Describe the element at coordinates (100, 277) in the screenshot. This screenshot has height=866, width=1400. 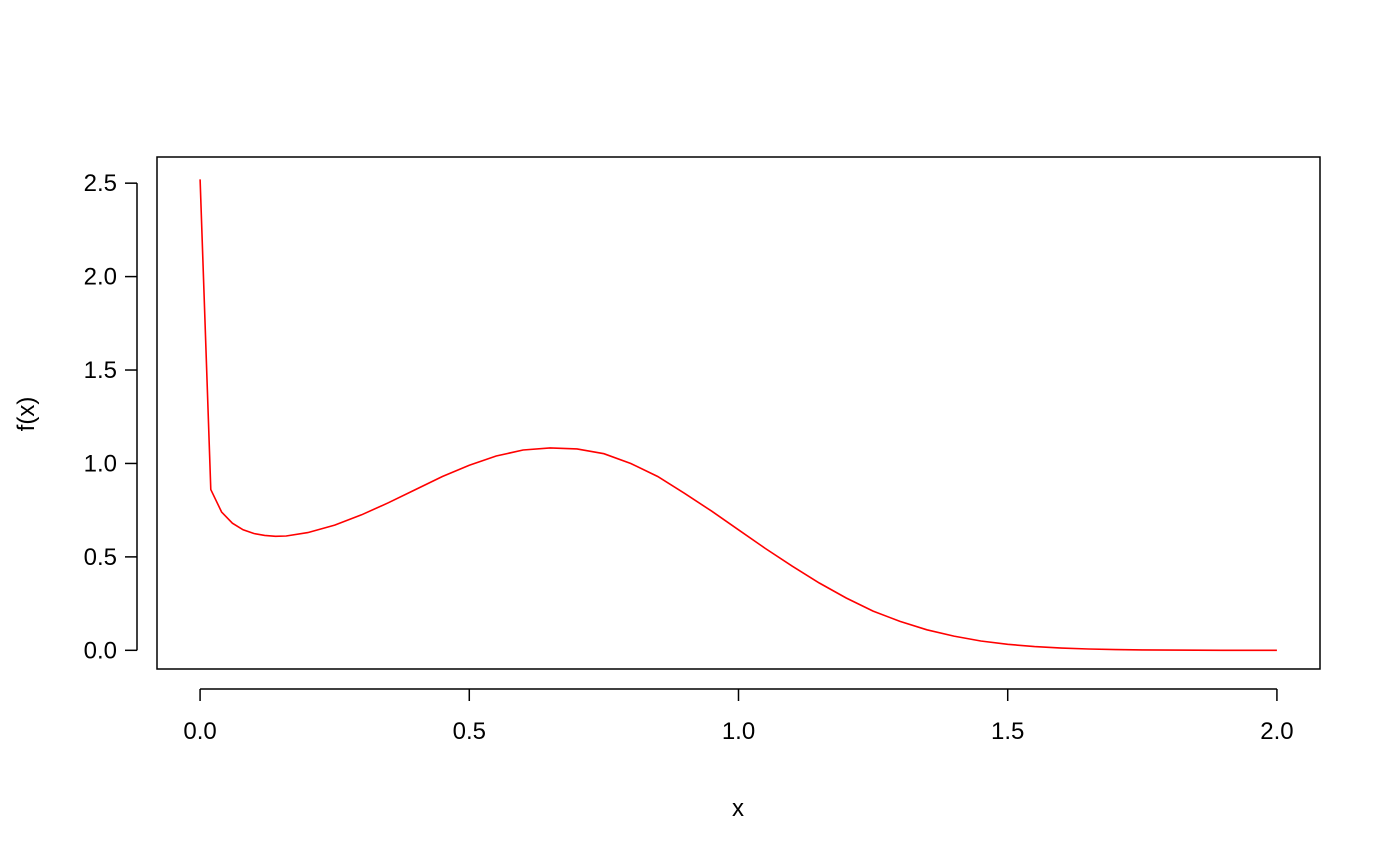
I see `y-tick-label: 2.0` at that location.